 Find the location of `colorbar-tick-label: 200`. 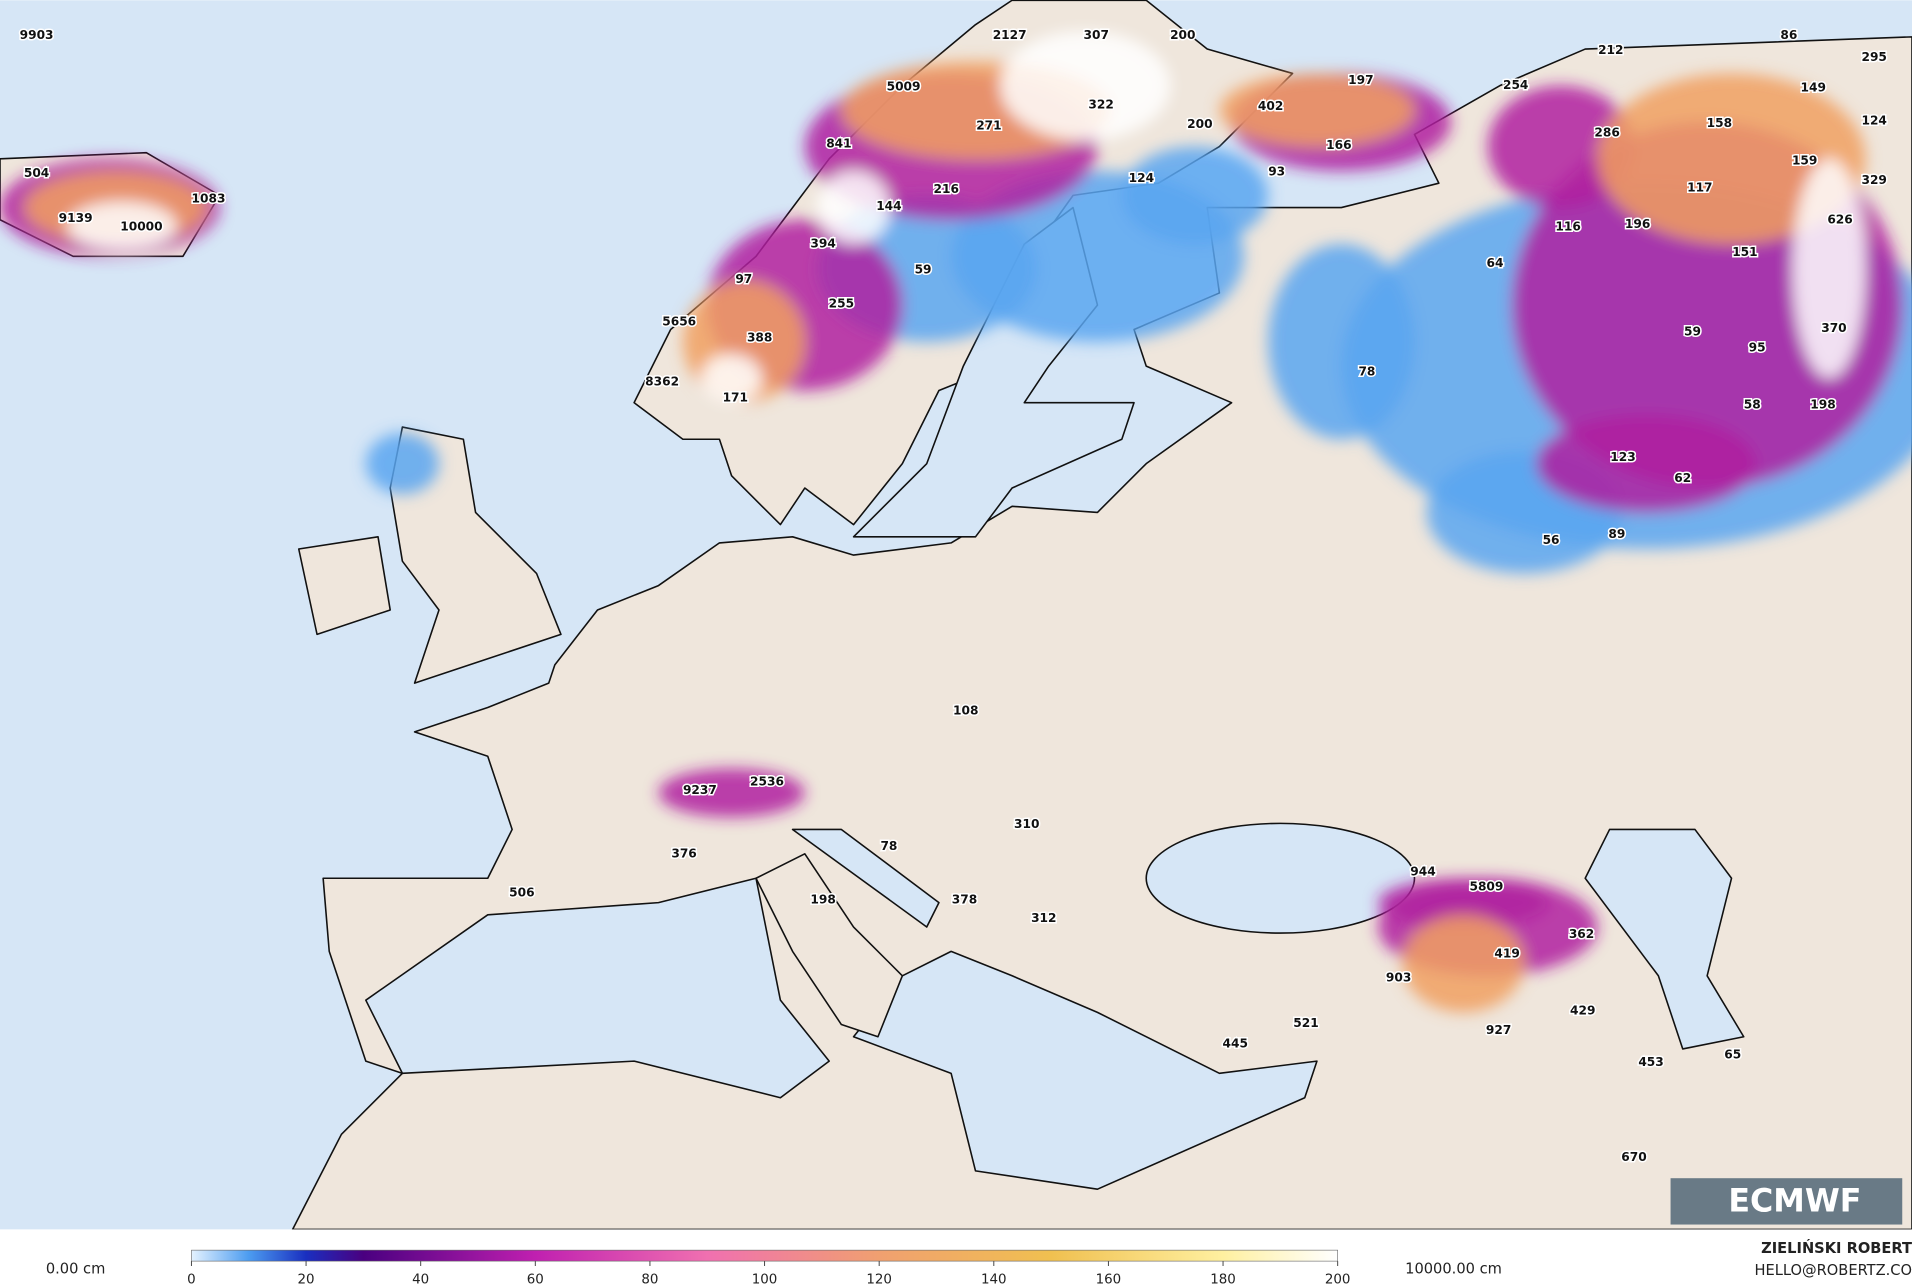

colorbar-tick-label: 200 is located at coordinates (1338, 1279).